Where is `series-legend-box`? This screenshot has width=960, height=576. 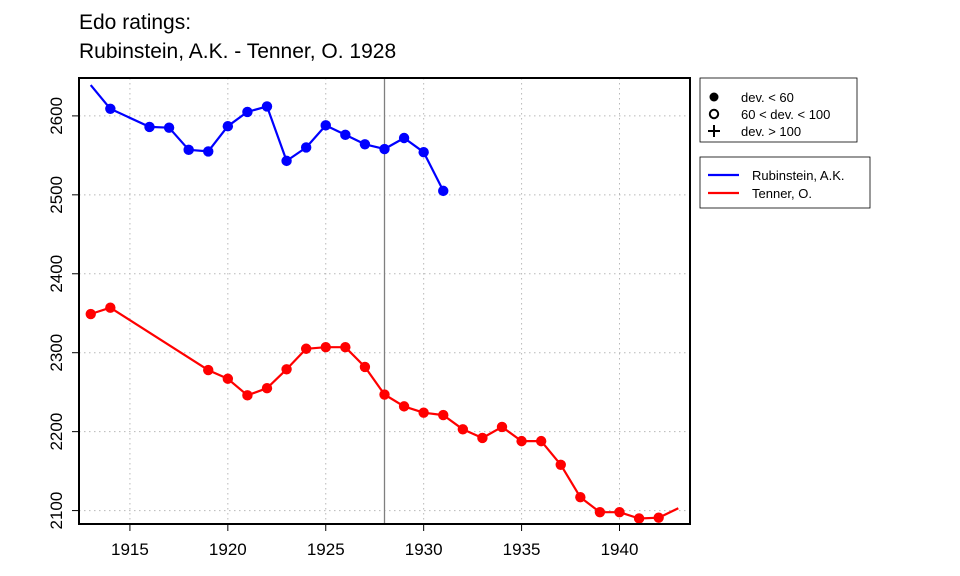
series-legend-box is located at coordinates (785, 182).